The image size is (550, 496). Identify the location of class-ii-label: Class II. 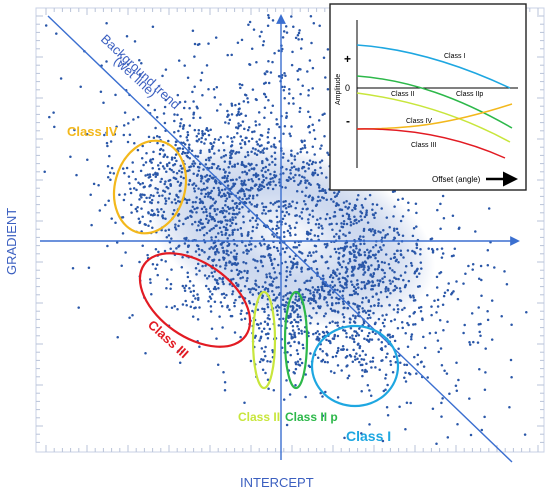
(259, 417).